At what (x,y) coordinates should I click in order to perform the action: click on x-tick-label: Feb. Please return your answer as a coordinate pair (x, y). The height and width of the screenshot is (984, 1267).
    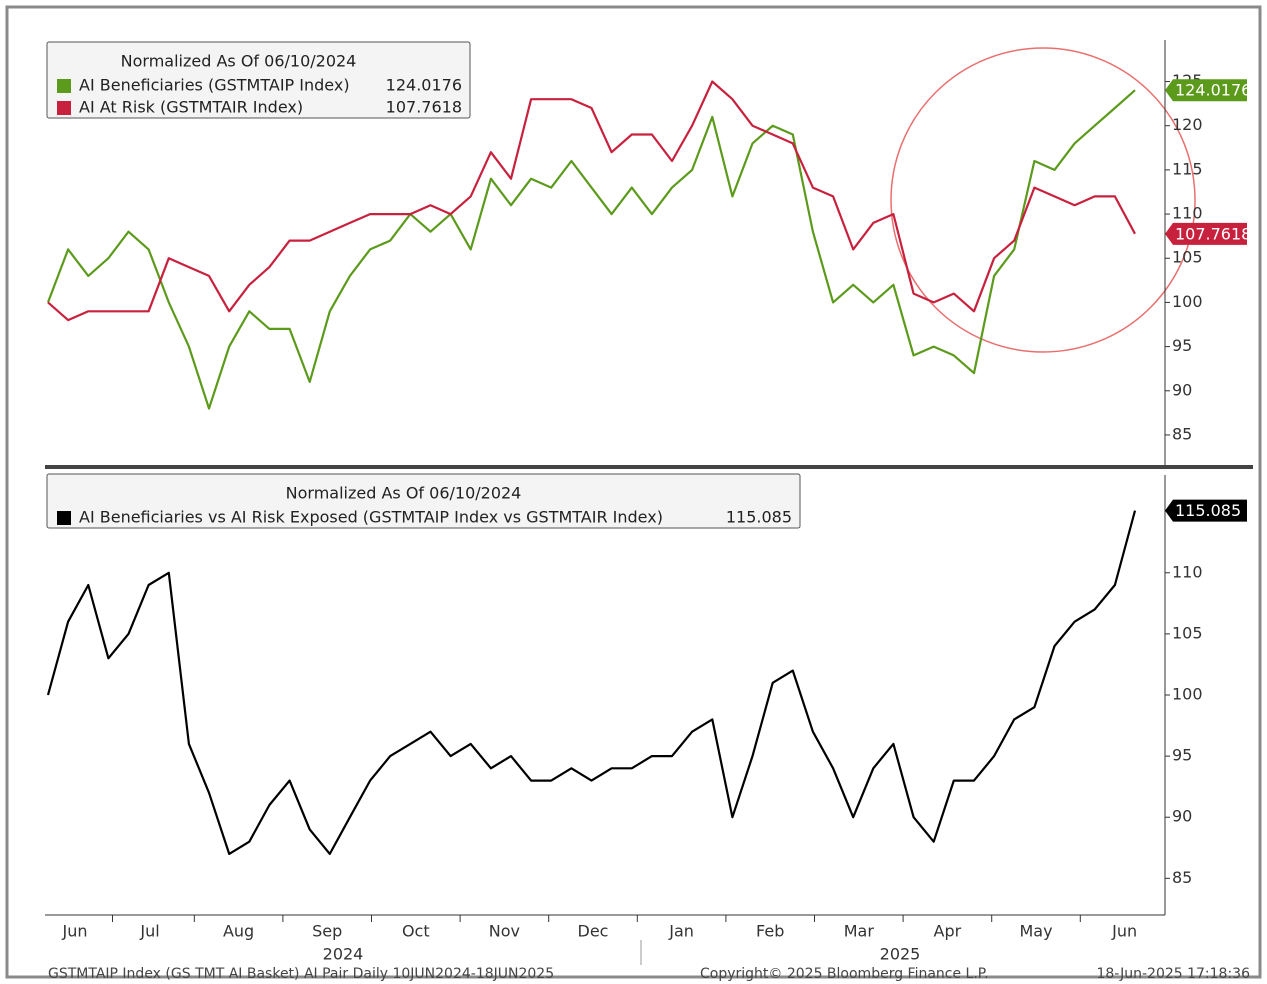
    Looking at the image, I should click on (770, 931).